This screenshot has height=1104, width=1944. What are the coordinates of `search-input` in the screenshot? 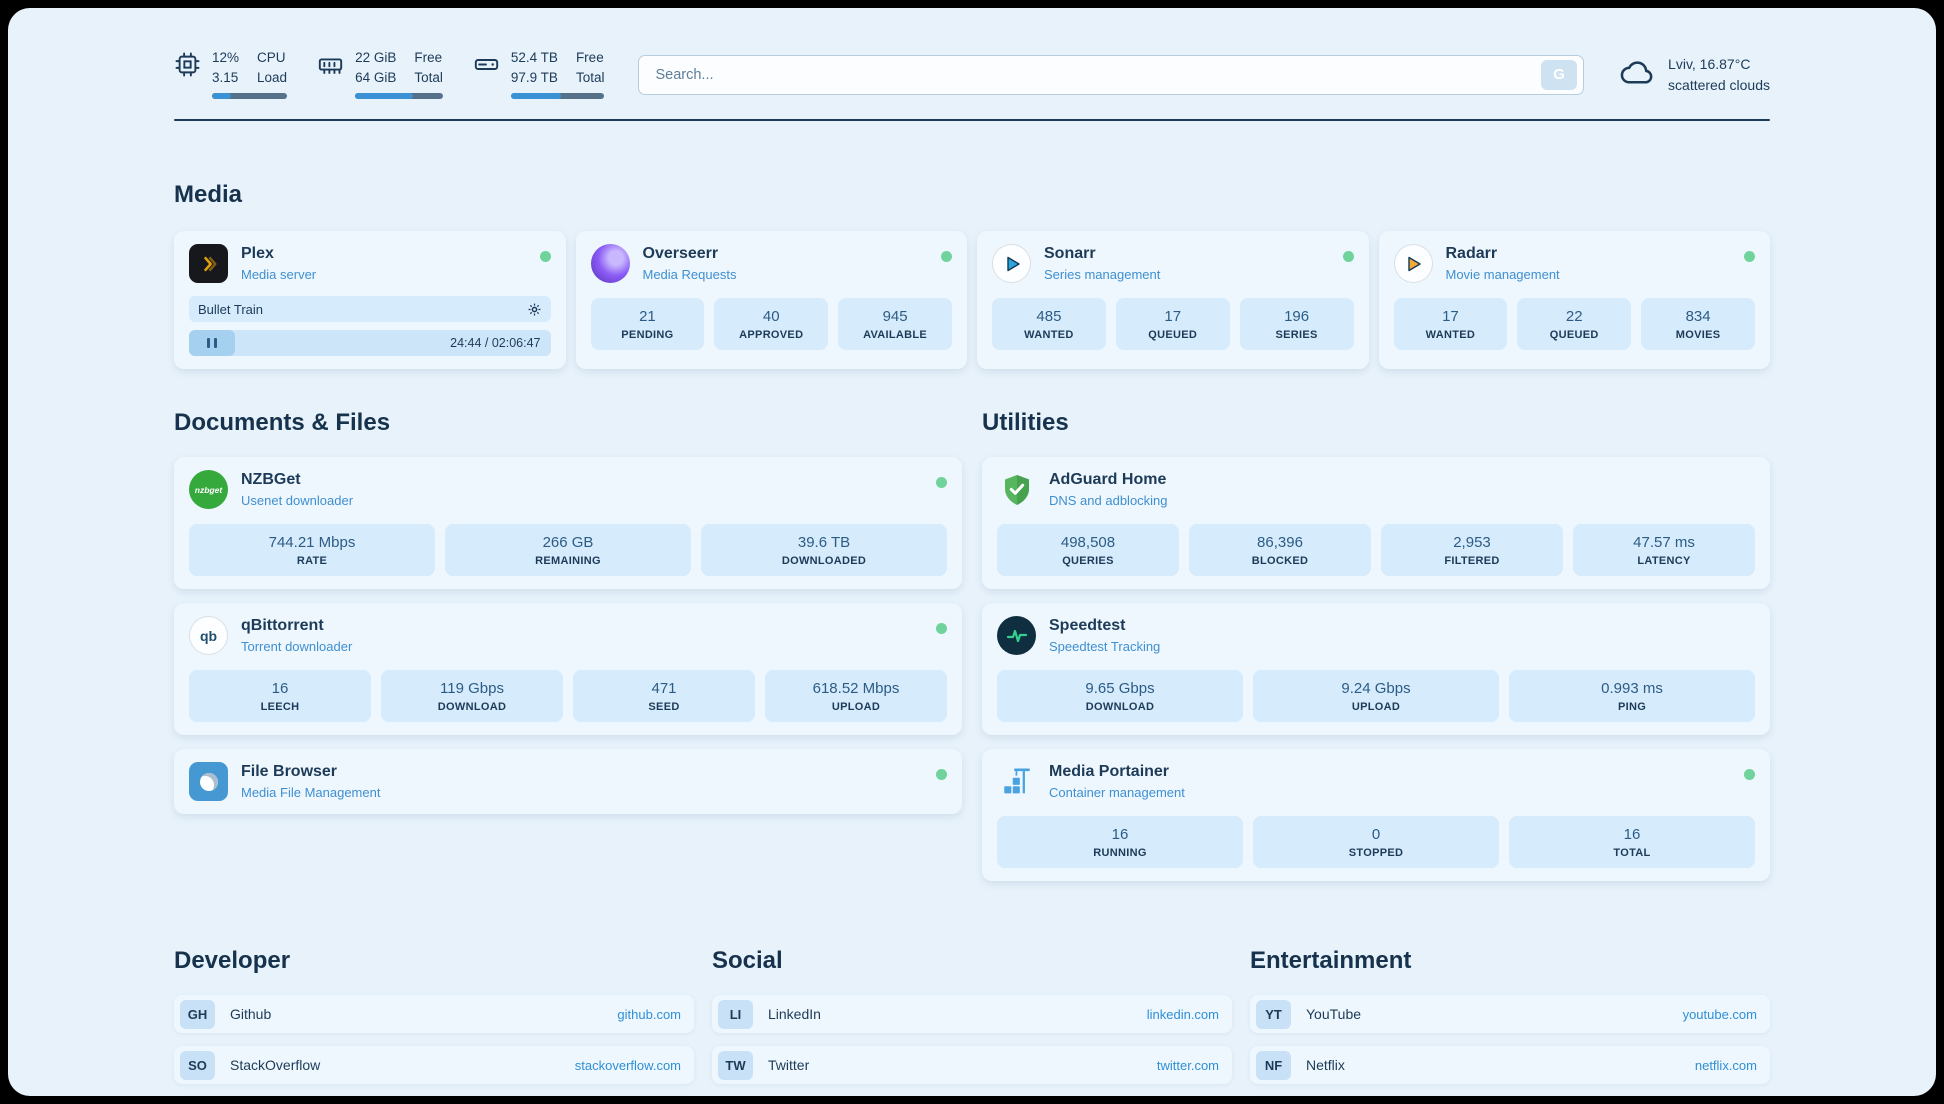 It's located at (1098, 74).